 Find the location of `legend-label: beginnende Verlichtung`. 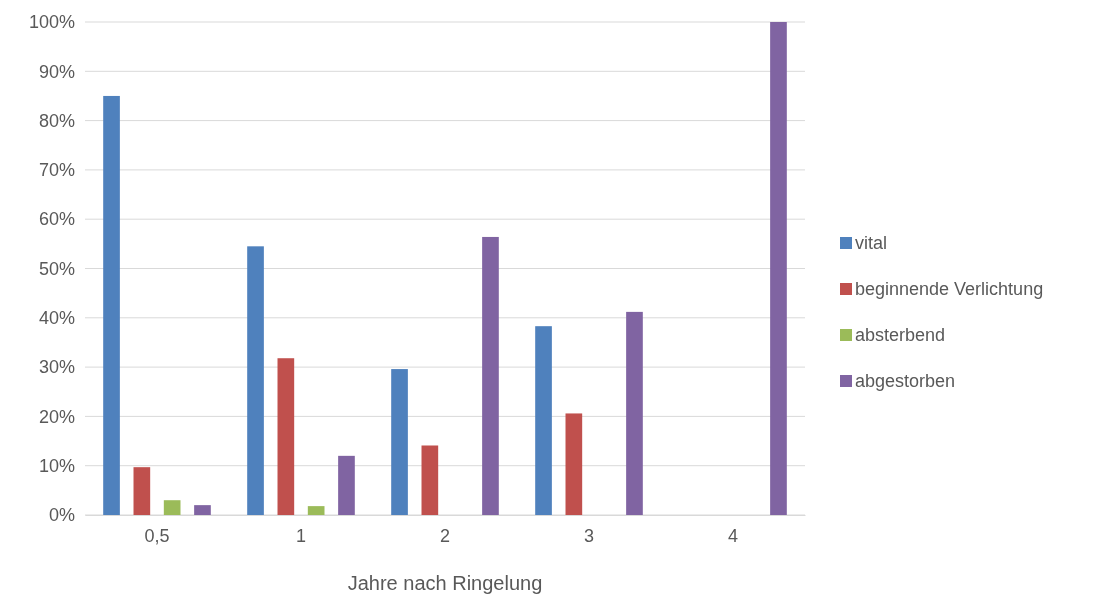

legend-label: beginnende Verlichtung is located at coordinates (949, 289).